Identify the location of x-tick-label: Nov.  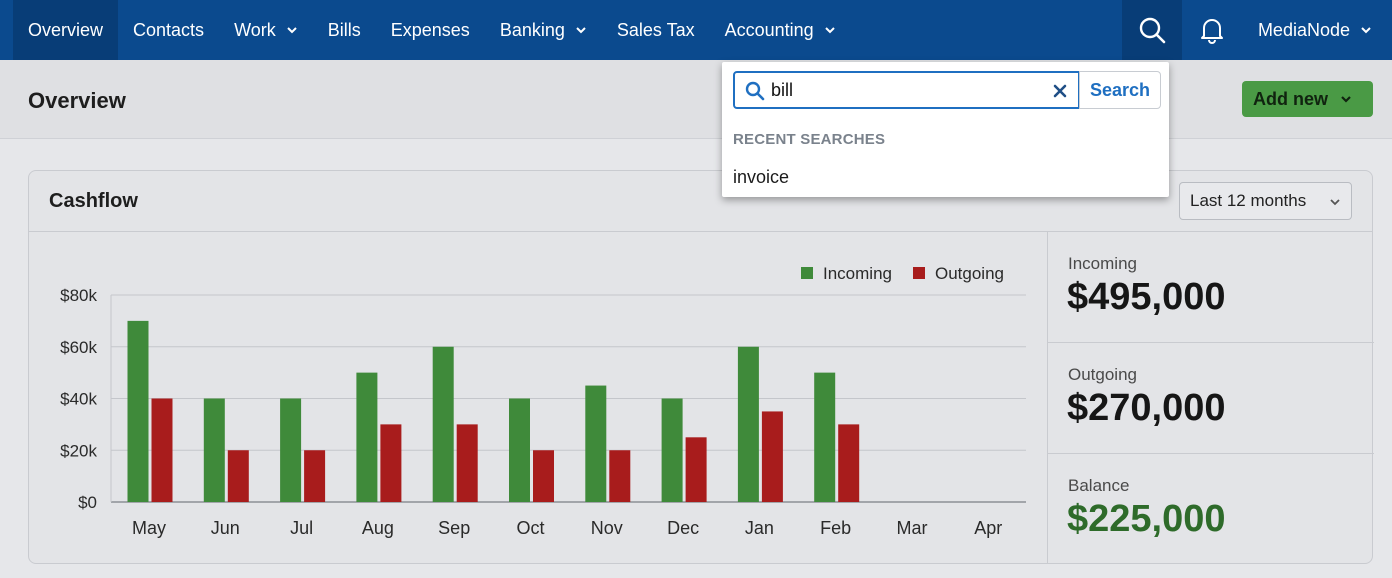
(607, 528).